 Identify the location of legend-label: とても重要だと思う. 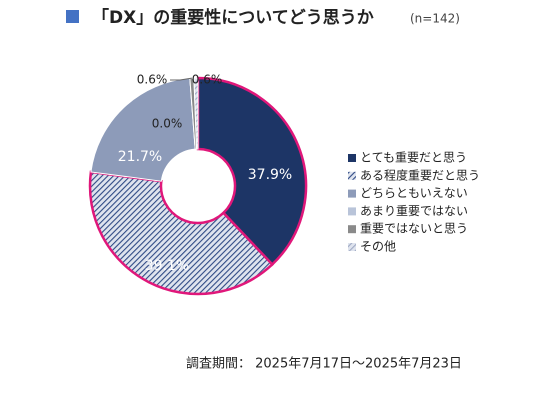
(413, 158).